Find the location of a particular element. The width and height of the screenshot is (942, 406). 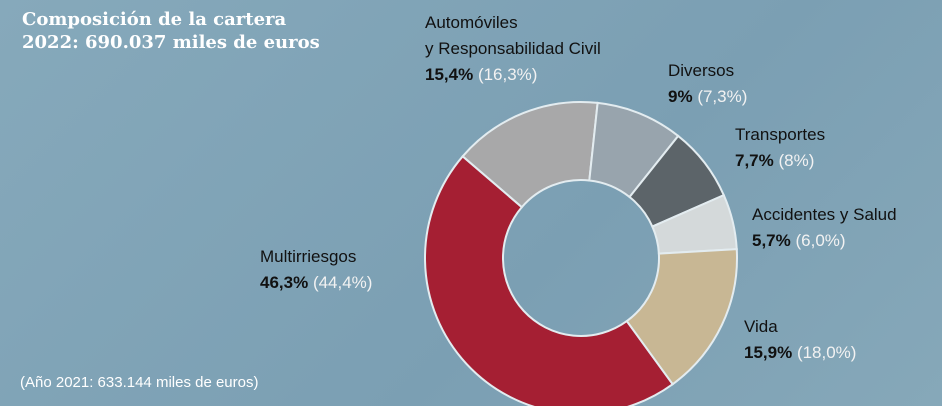

value-line: 15,9% (18,0%) is located at coordinates (800, 353).